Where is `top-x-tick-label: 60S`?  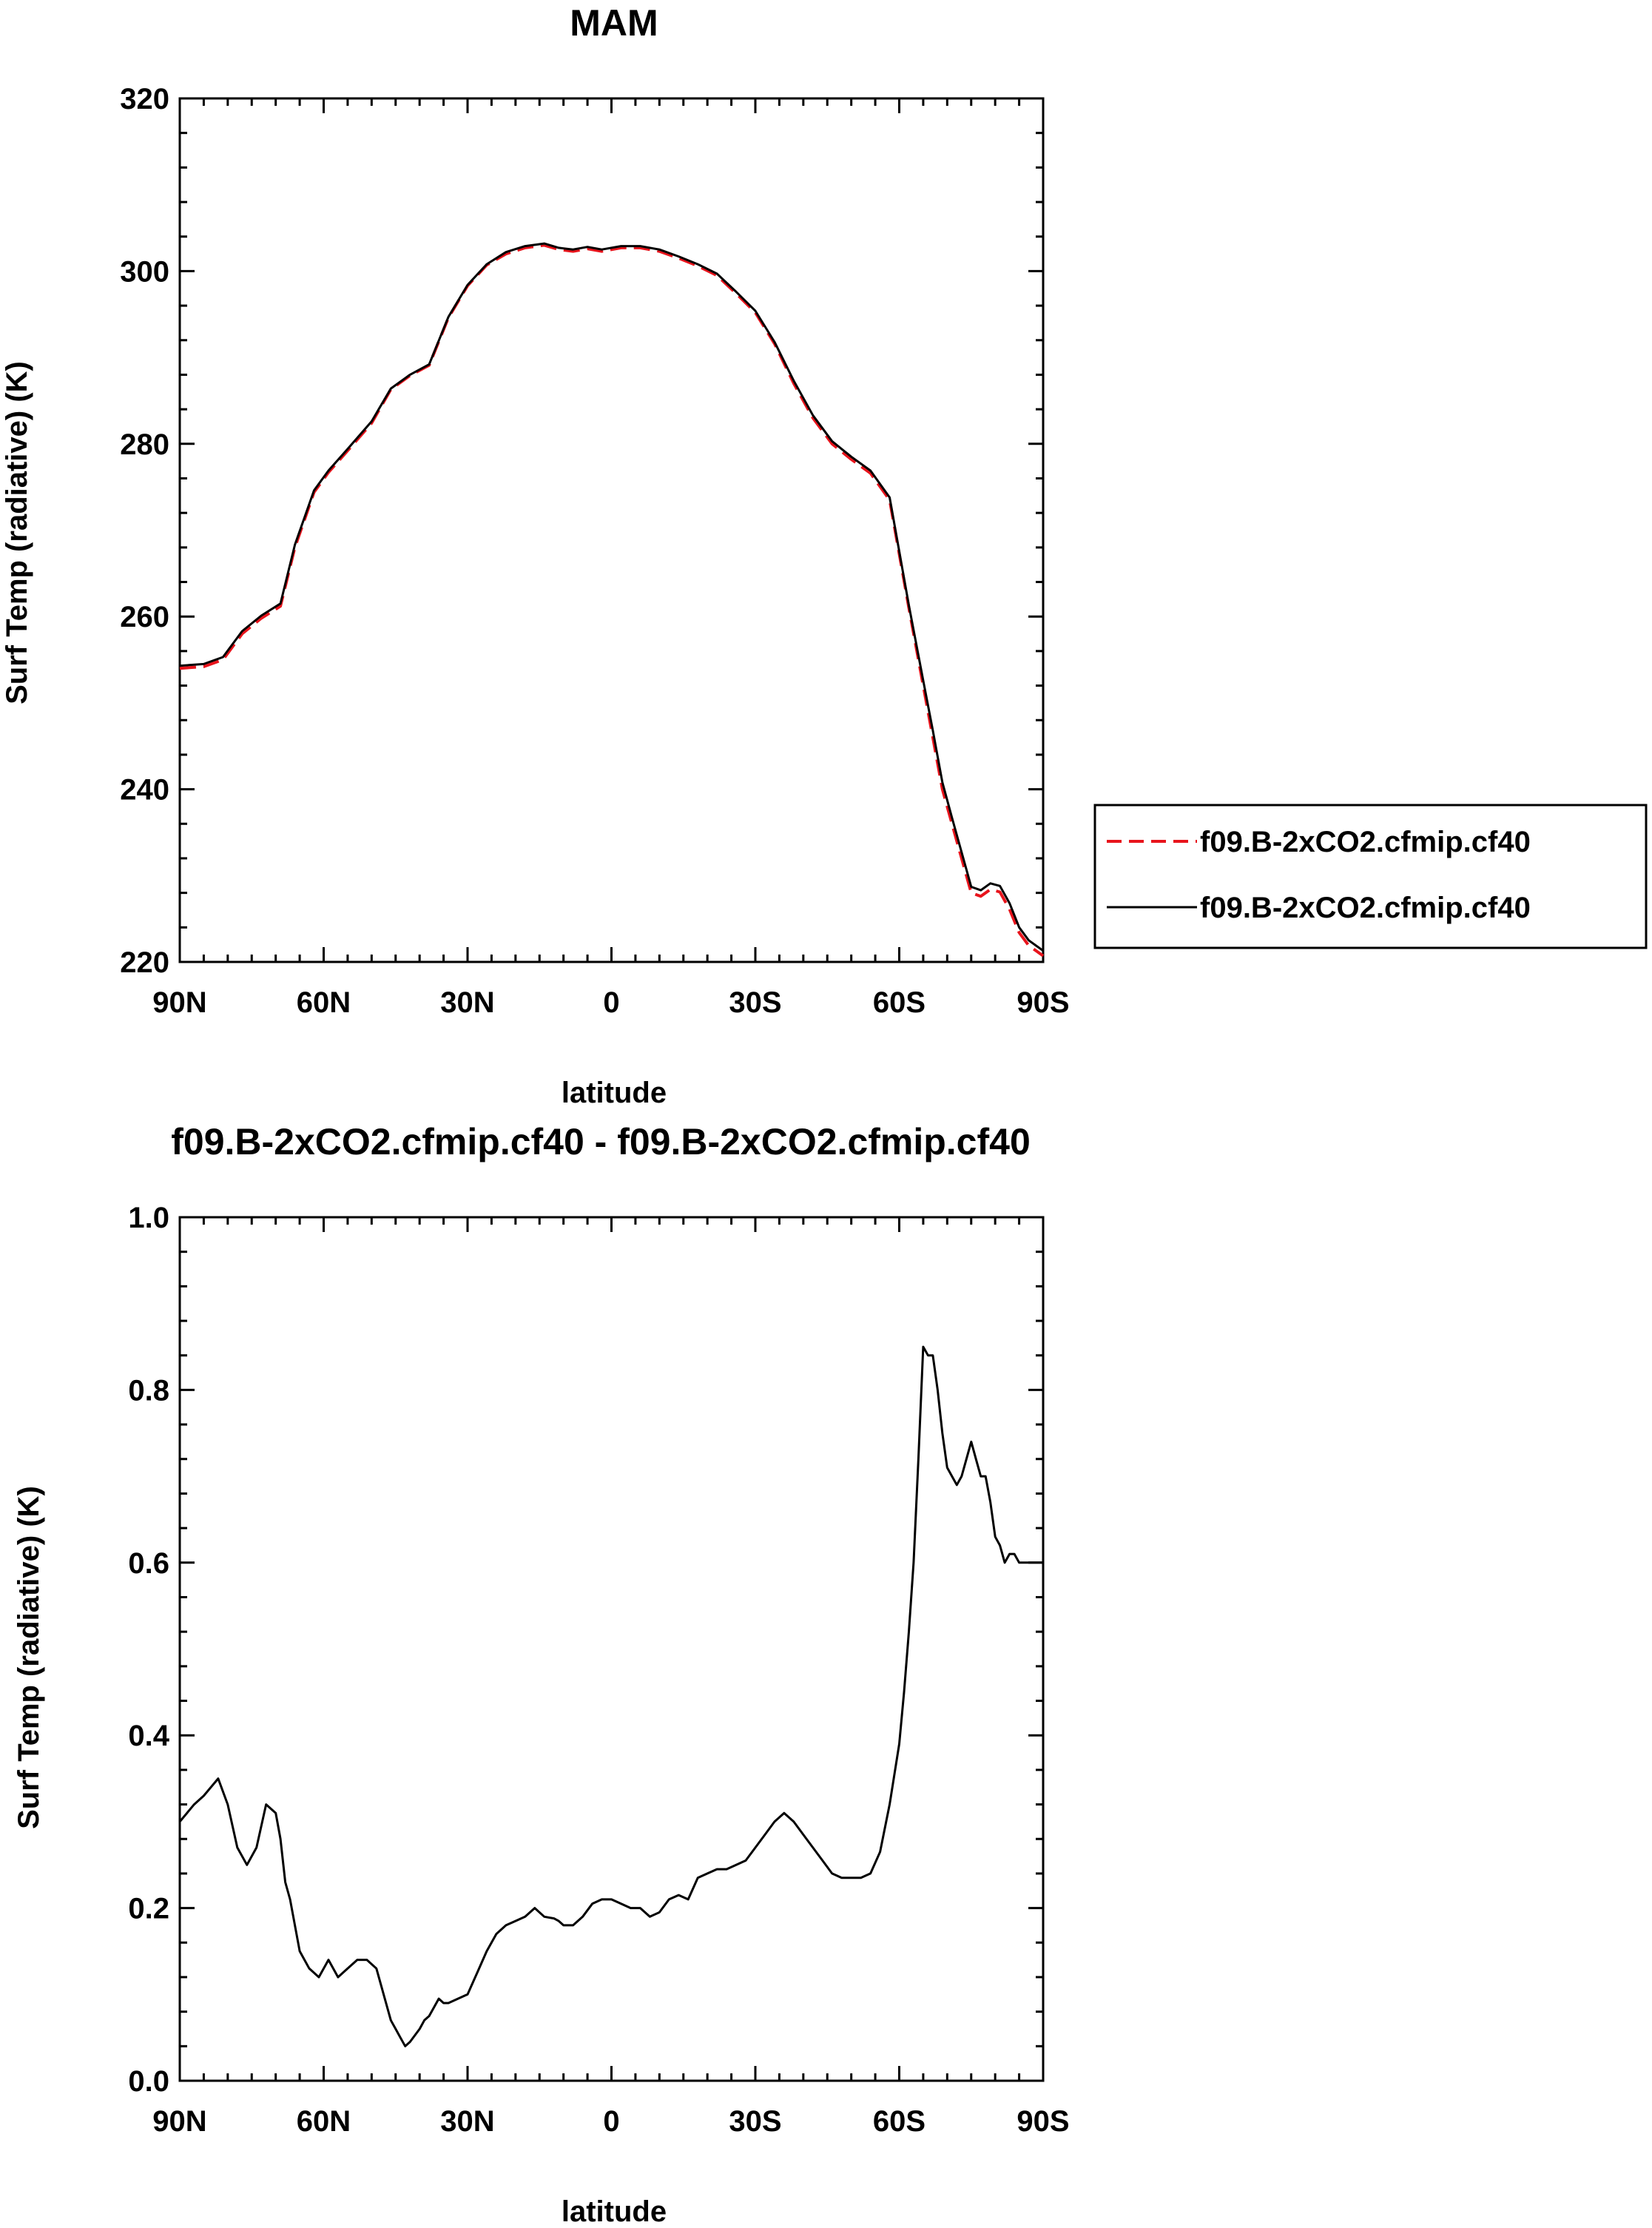 top-x-tick-label: 60S is located at coordinates (899, 1002).